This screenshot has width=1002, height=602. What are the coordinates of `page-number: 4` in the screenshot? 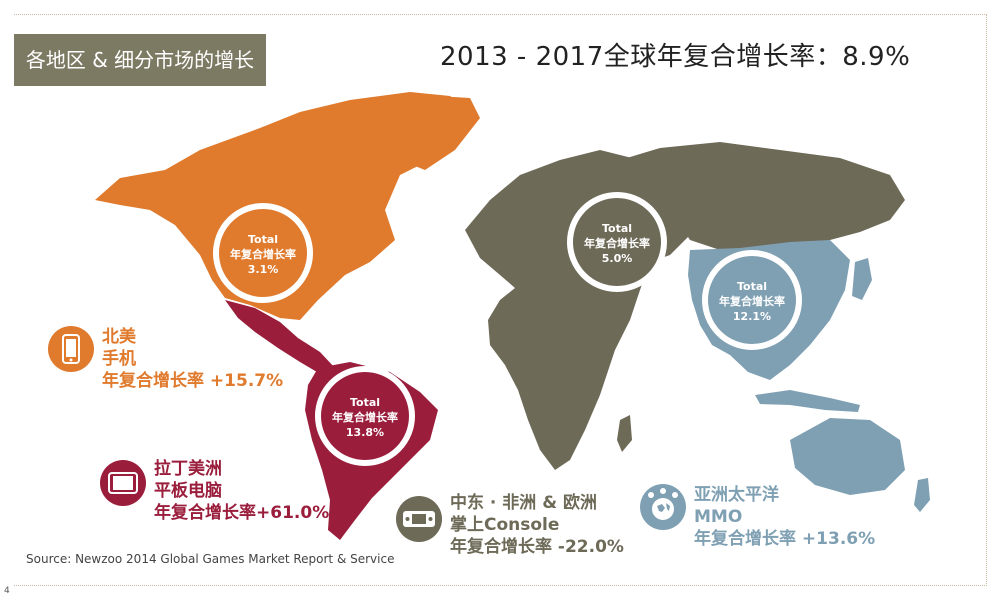 It's located at (7, 591).